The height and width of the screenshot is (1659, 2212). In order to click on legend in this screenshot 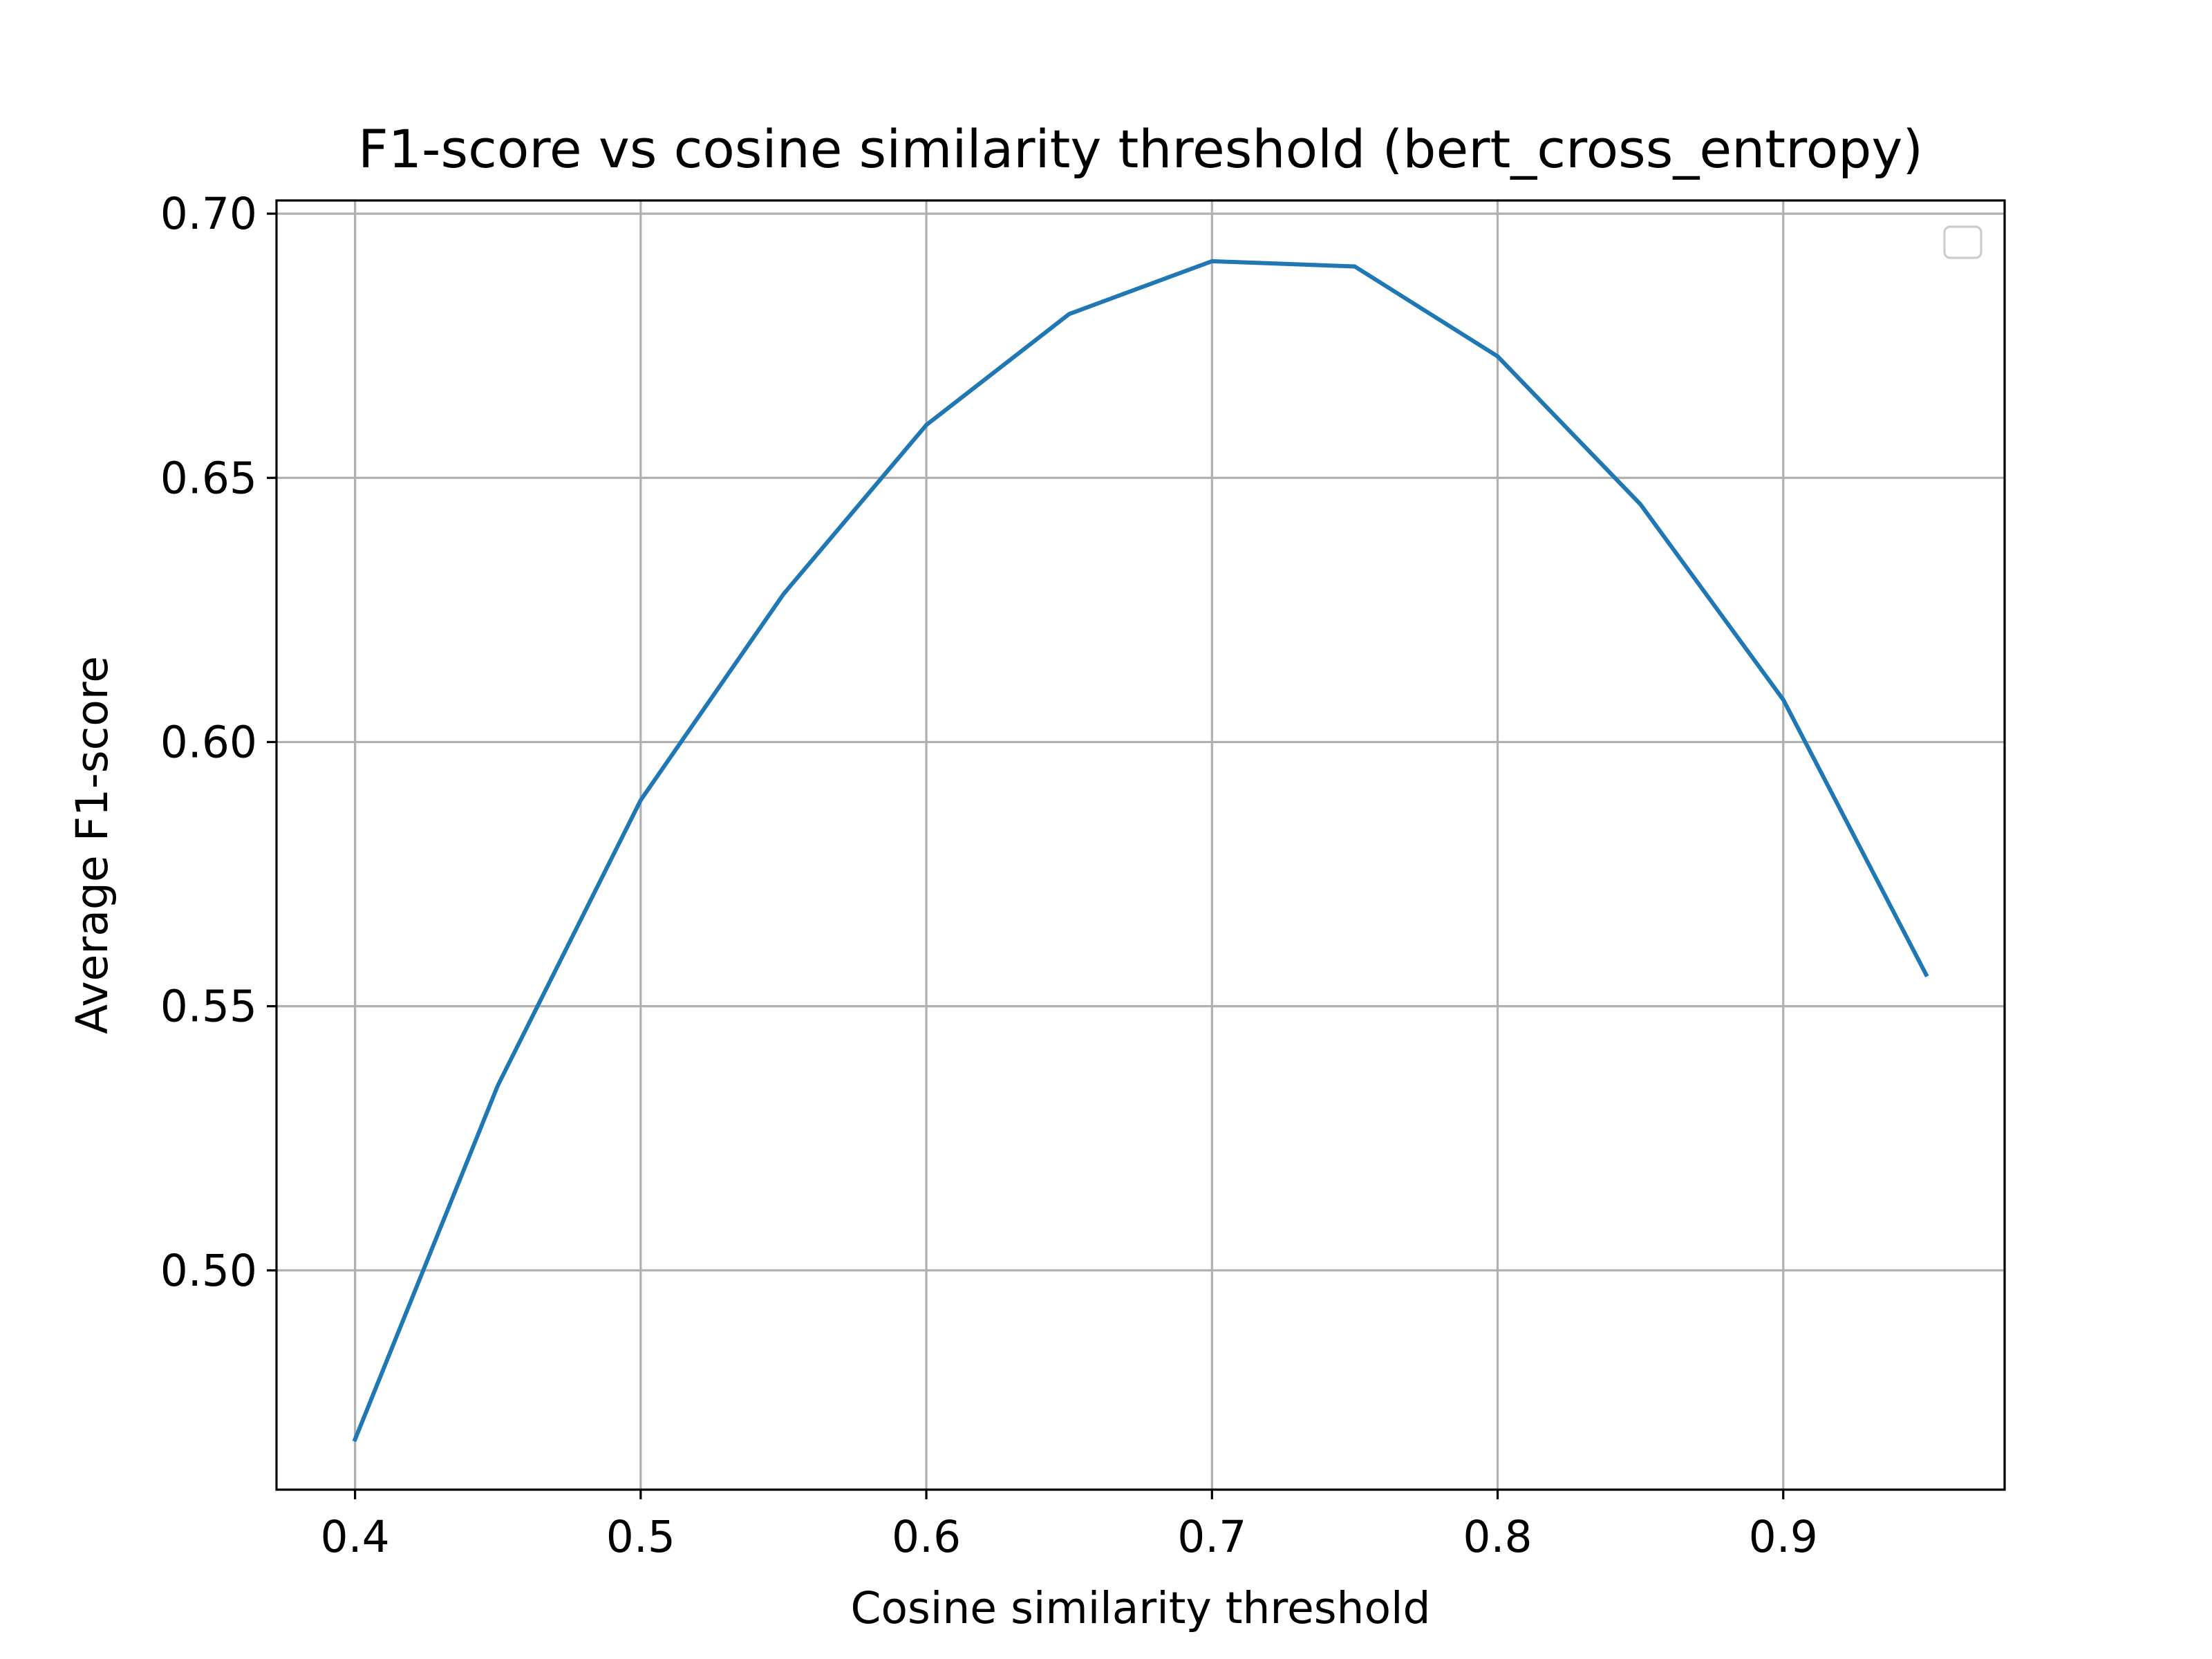, I will do `click(1963, 242)`.